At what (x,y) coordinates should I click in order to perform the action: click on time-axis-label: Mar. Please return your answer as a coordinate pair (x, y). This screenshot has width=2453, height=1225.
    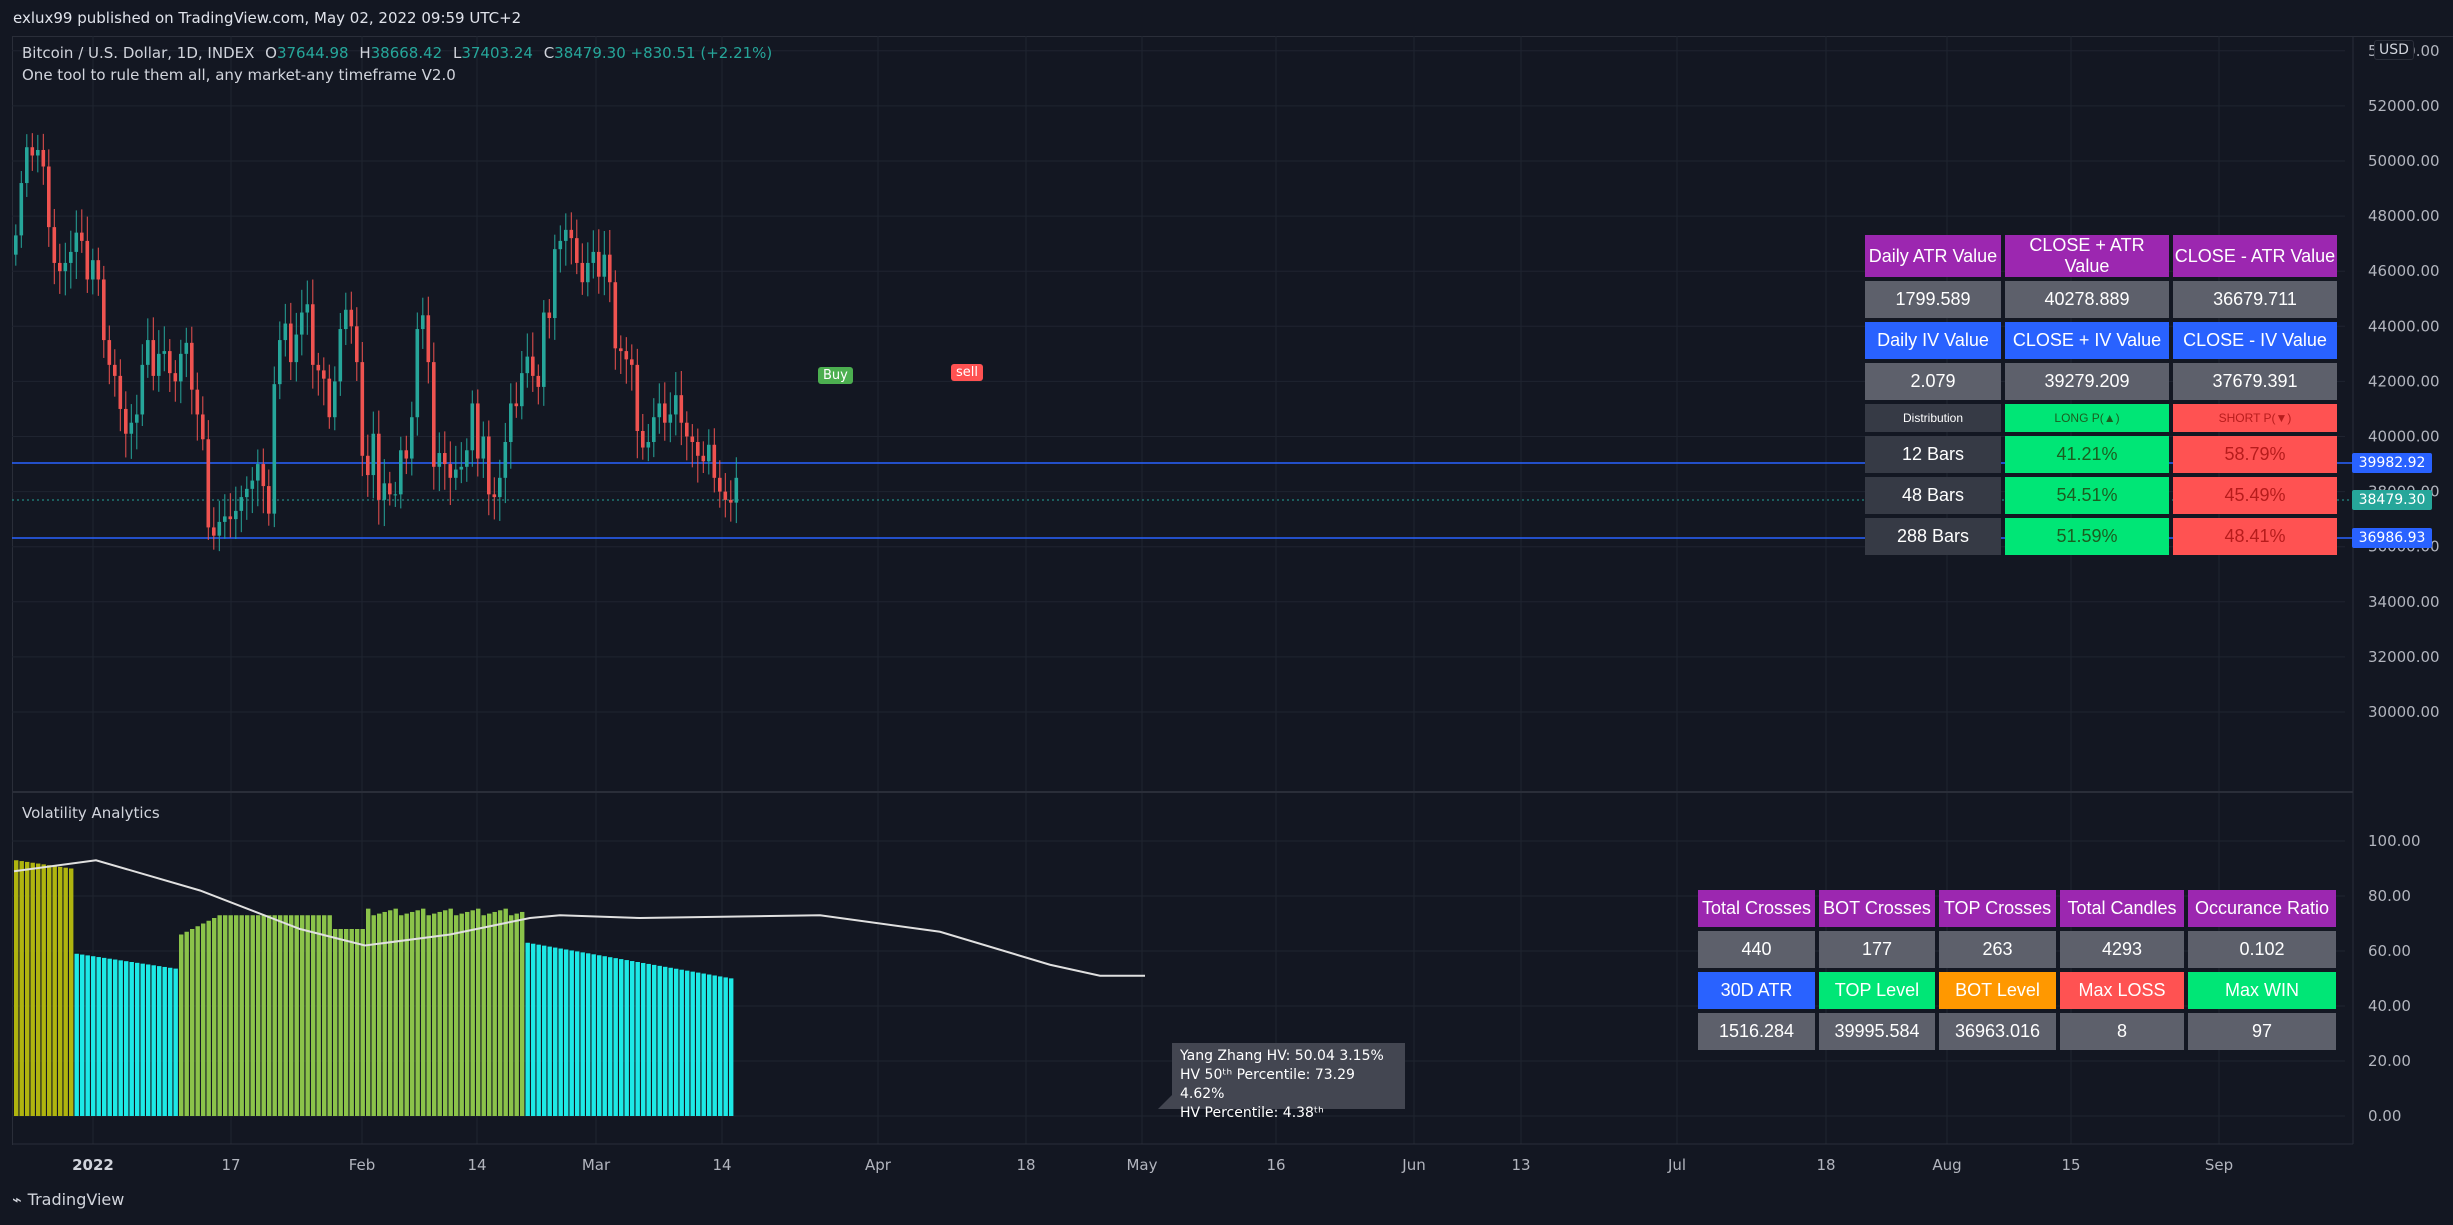
    Looking at the image, I should click on (596, 1165).